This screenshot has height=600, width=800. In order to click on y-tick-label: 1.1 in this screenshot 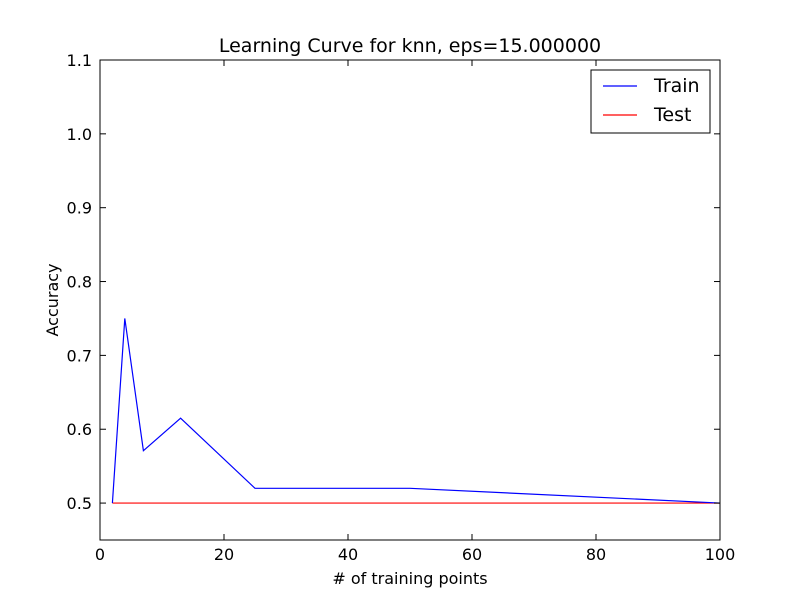, I will do `click(79, 60)`.